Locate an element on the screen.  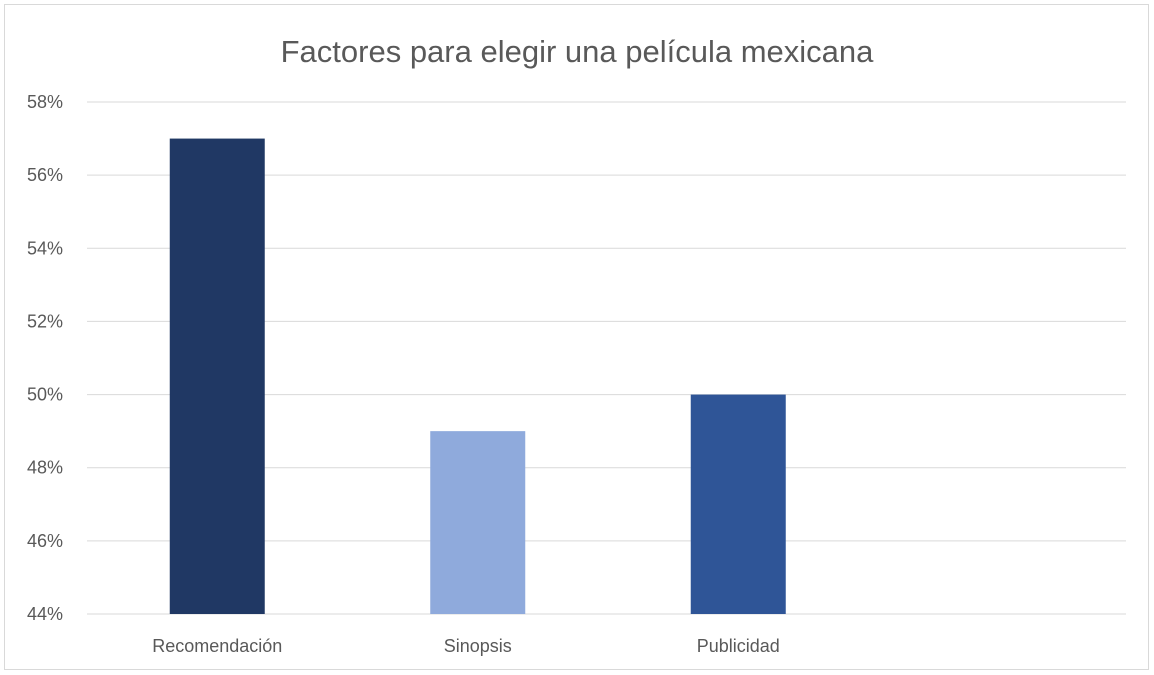
y-tick-label: 52% is located at coordinates (45, 321).